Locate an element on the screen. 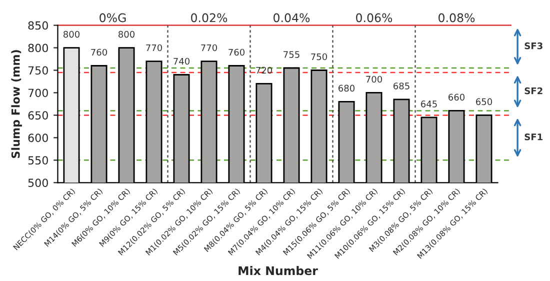 The height and width of the screenshot is (281, 550). data-label: 660 is located at coordinates (456, 97).